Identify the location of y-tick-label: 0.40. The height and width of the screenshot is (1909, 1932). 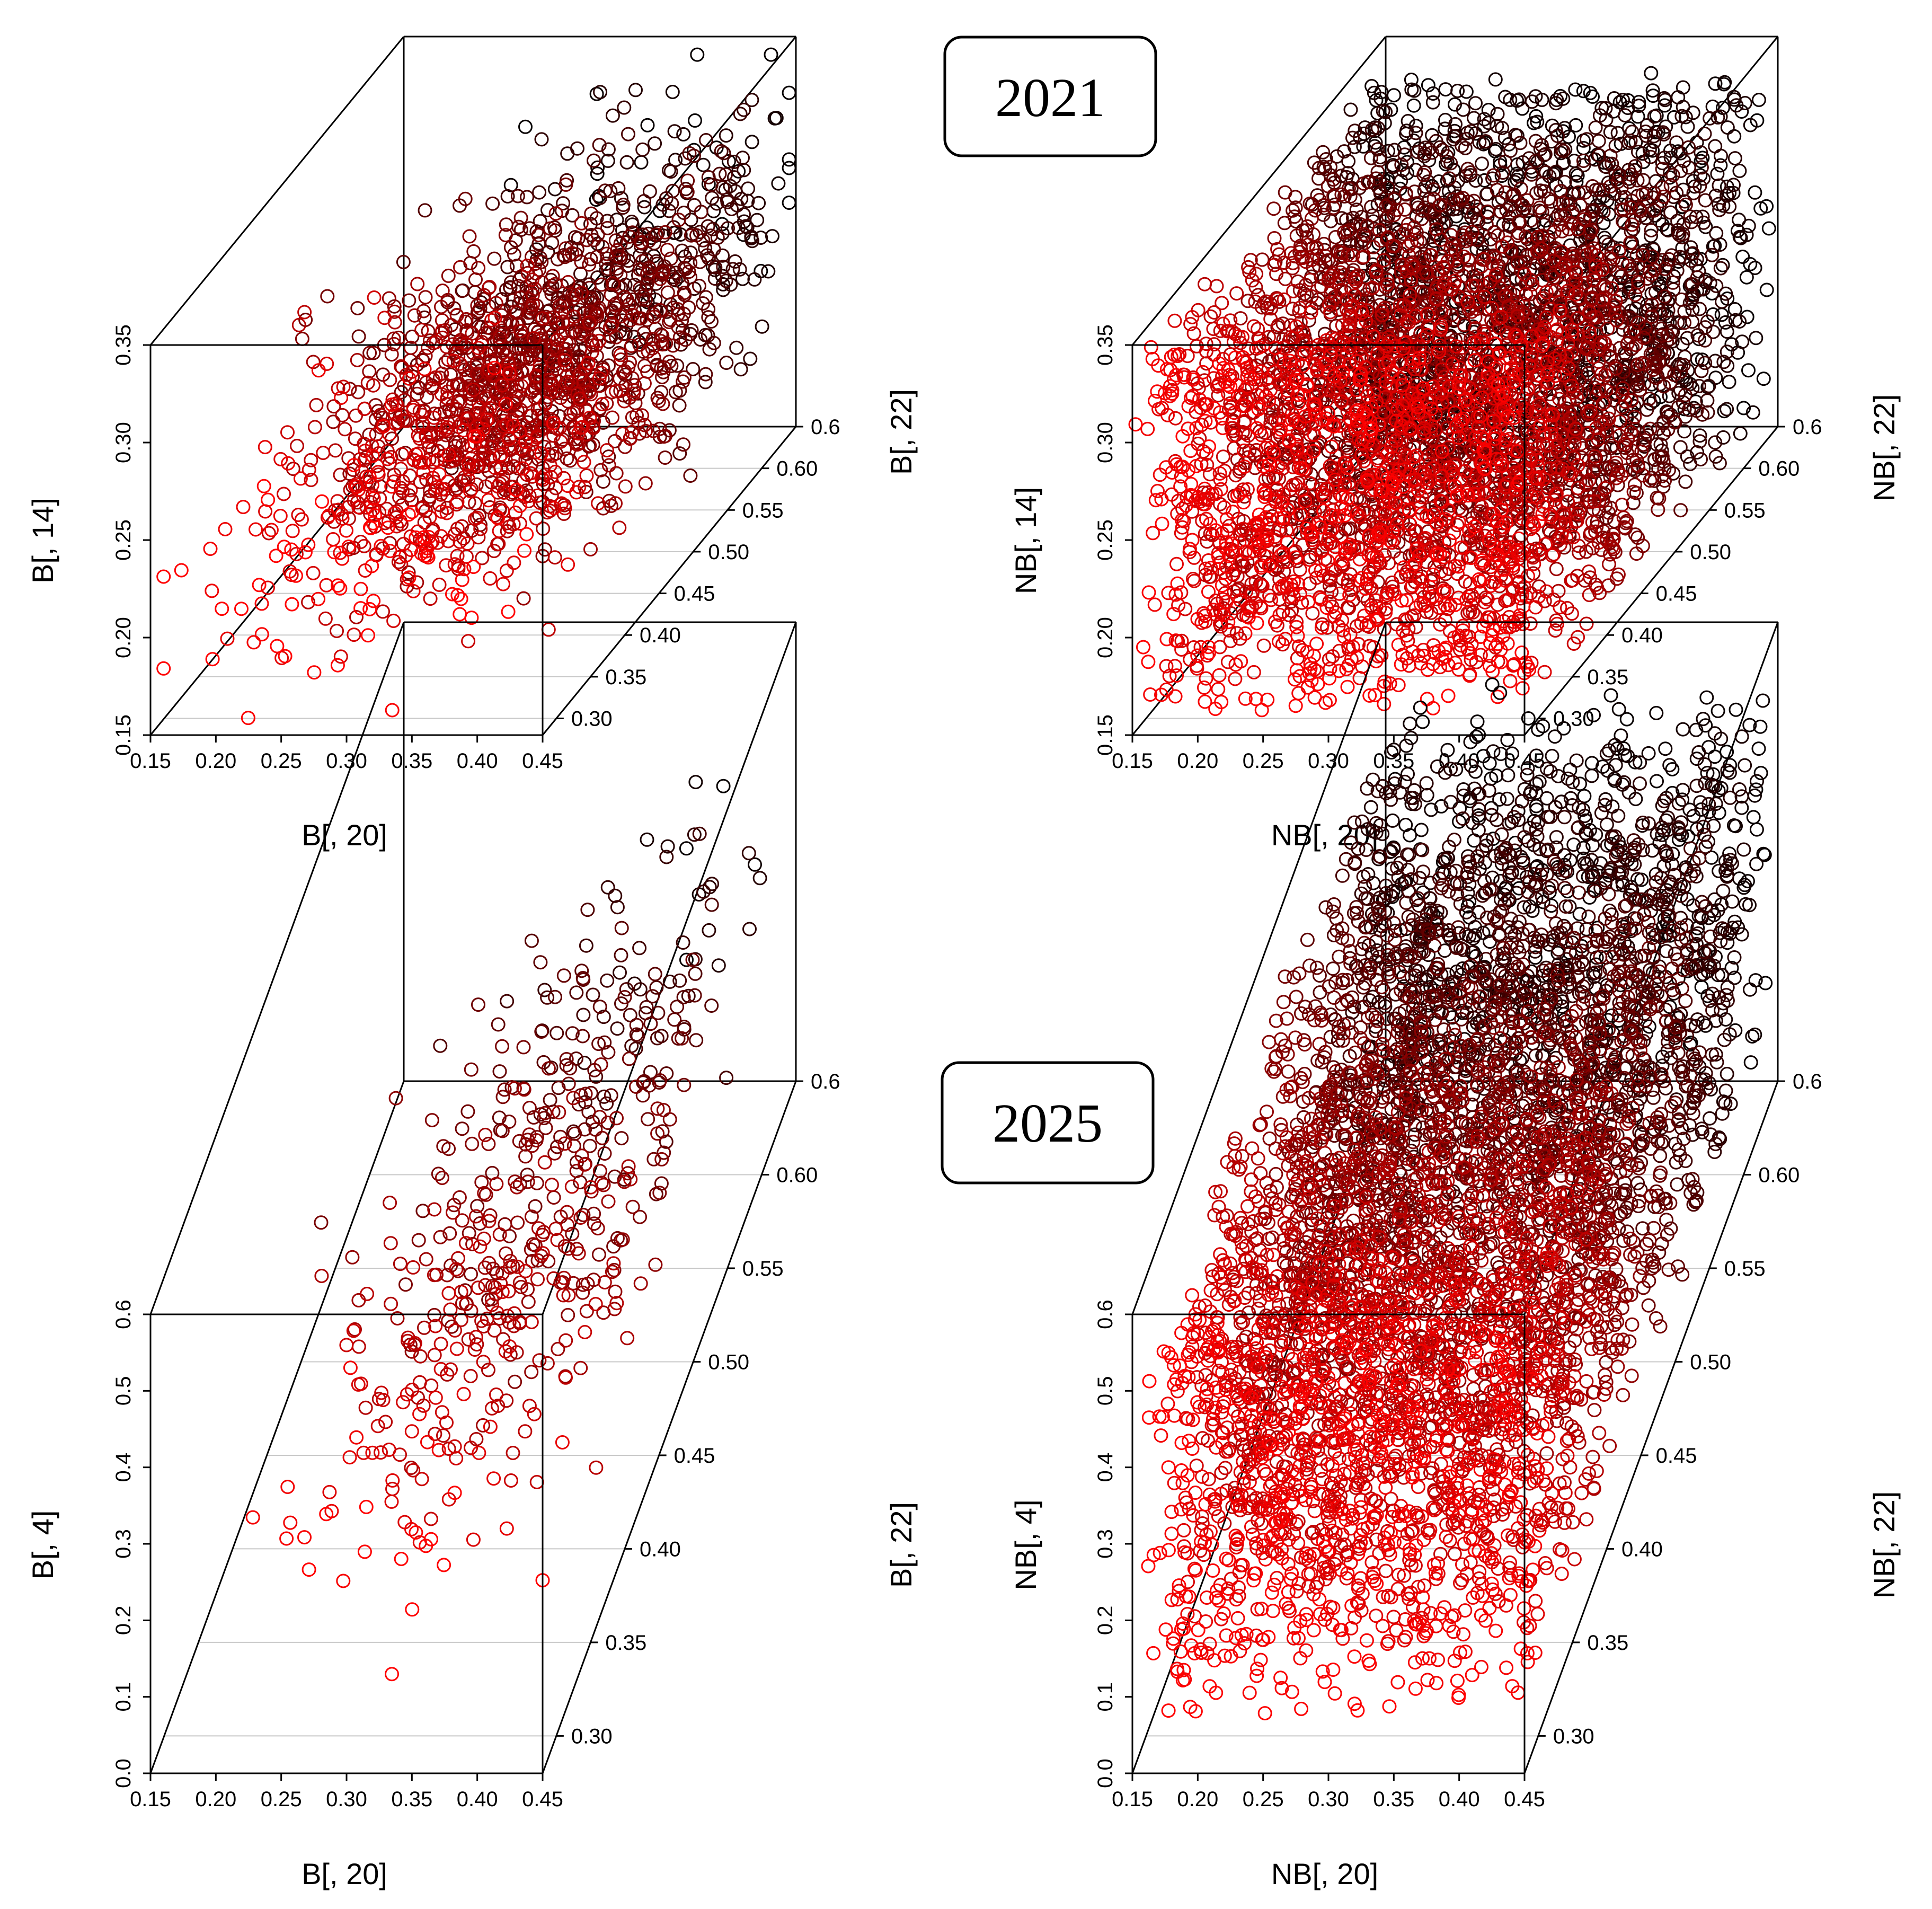
(660, 635).